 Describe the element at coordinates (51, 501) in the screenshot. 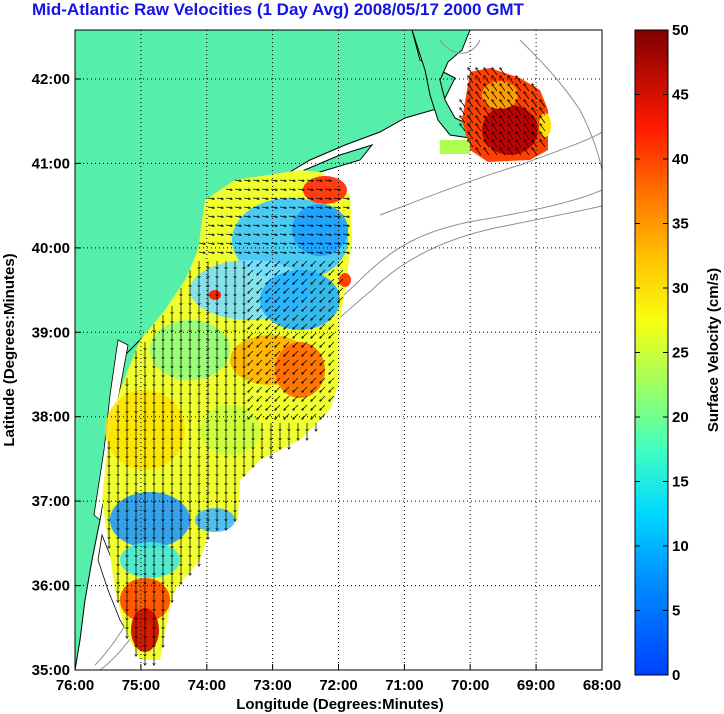

I see `y-tick-label: 37:00` at that location.